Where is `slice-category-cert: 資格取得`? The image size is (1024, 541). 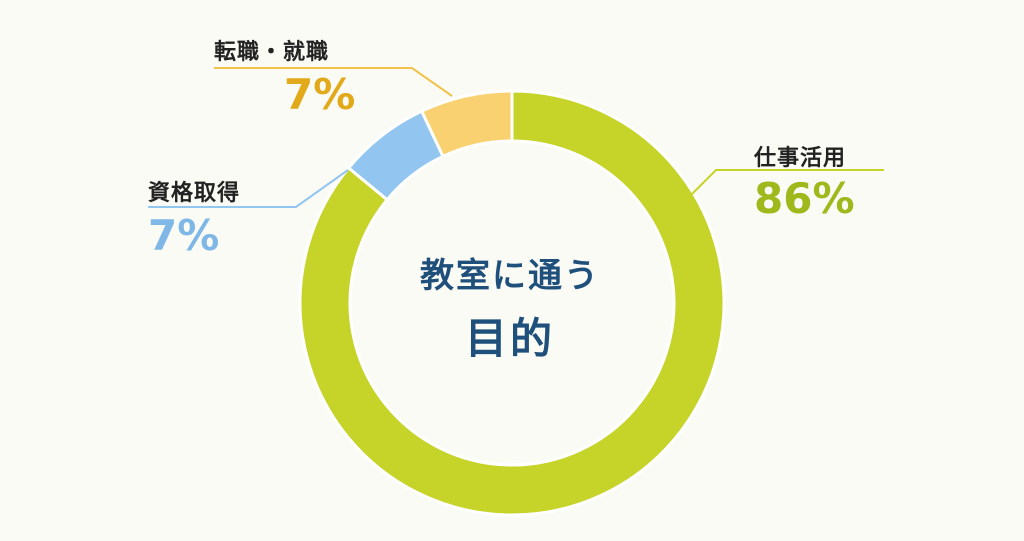
slice-category-cert: 資格取得 is located at coordinates (194, 193).